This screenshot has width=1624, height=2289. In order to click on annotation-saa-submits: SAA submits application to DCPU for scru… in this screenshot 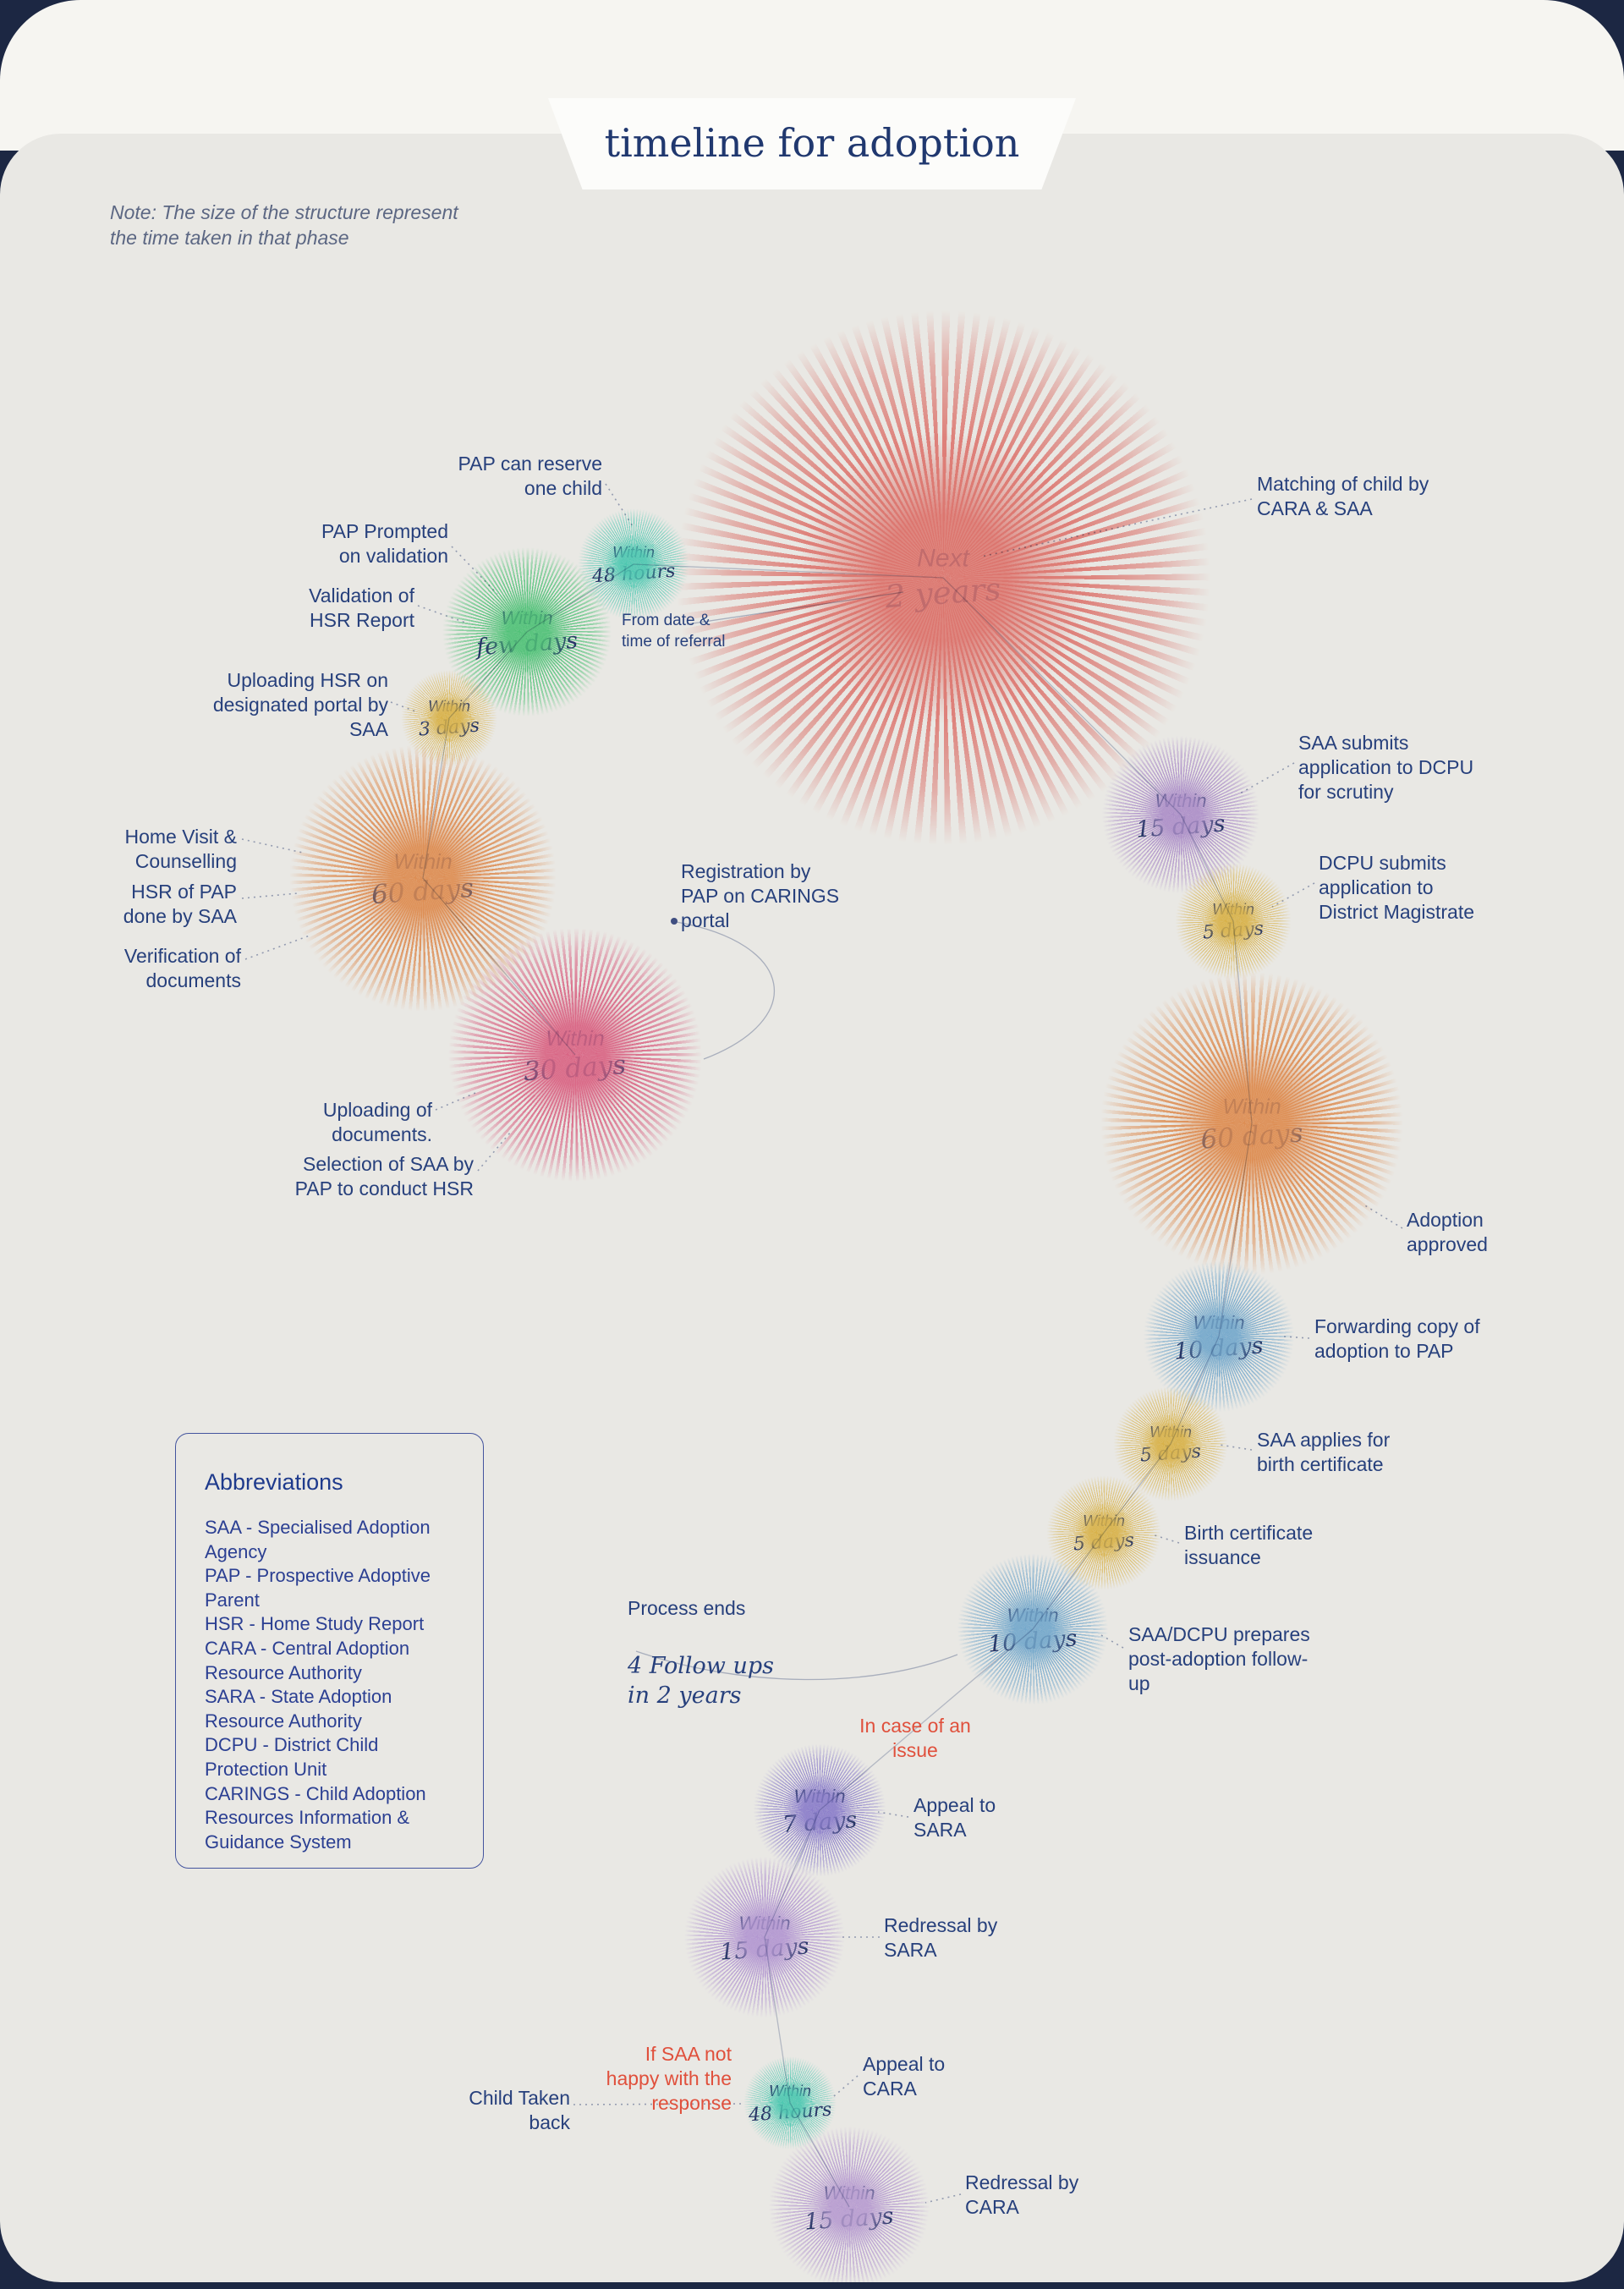, I will do `click(1386, 768)`.